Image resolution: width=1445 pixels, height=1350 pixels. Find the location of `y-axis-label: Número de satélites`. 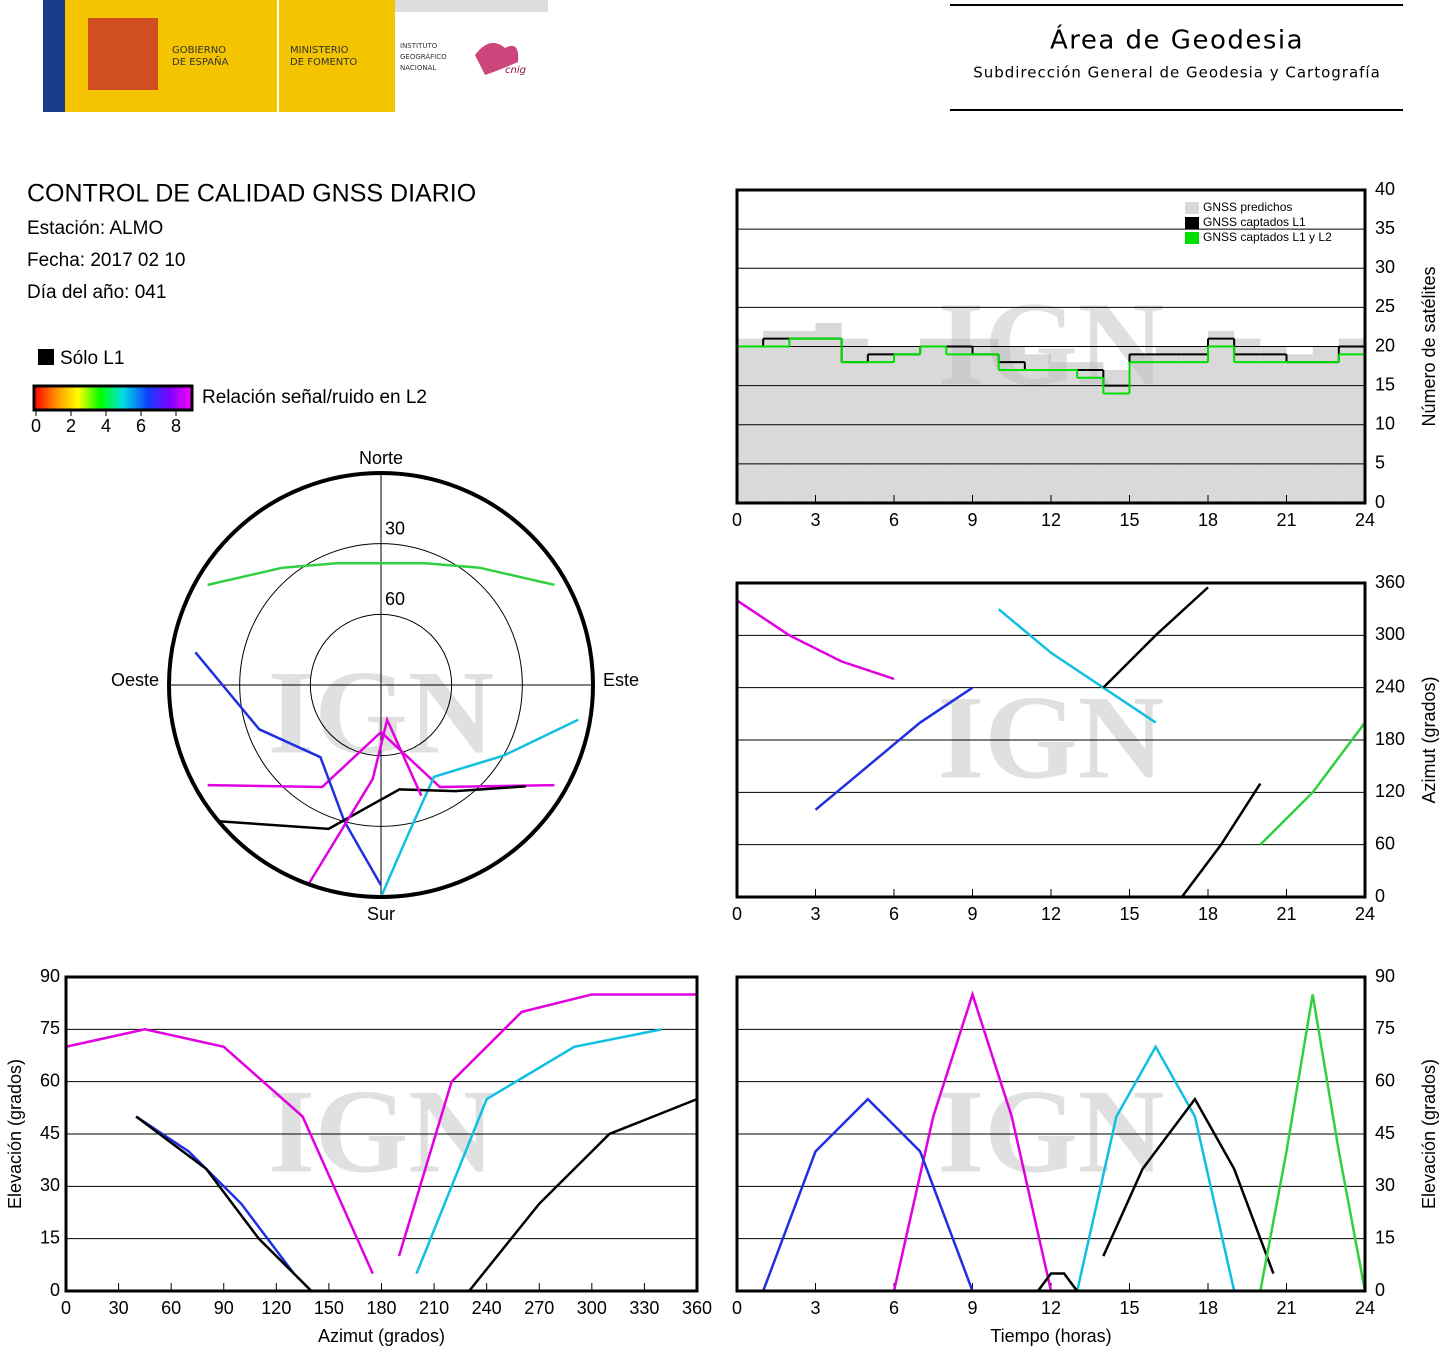

y-axis-label: Número de satélites is located at coordinates (1429, 346).